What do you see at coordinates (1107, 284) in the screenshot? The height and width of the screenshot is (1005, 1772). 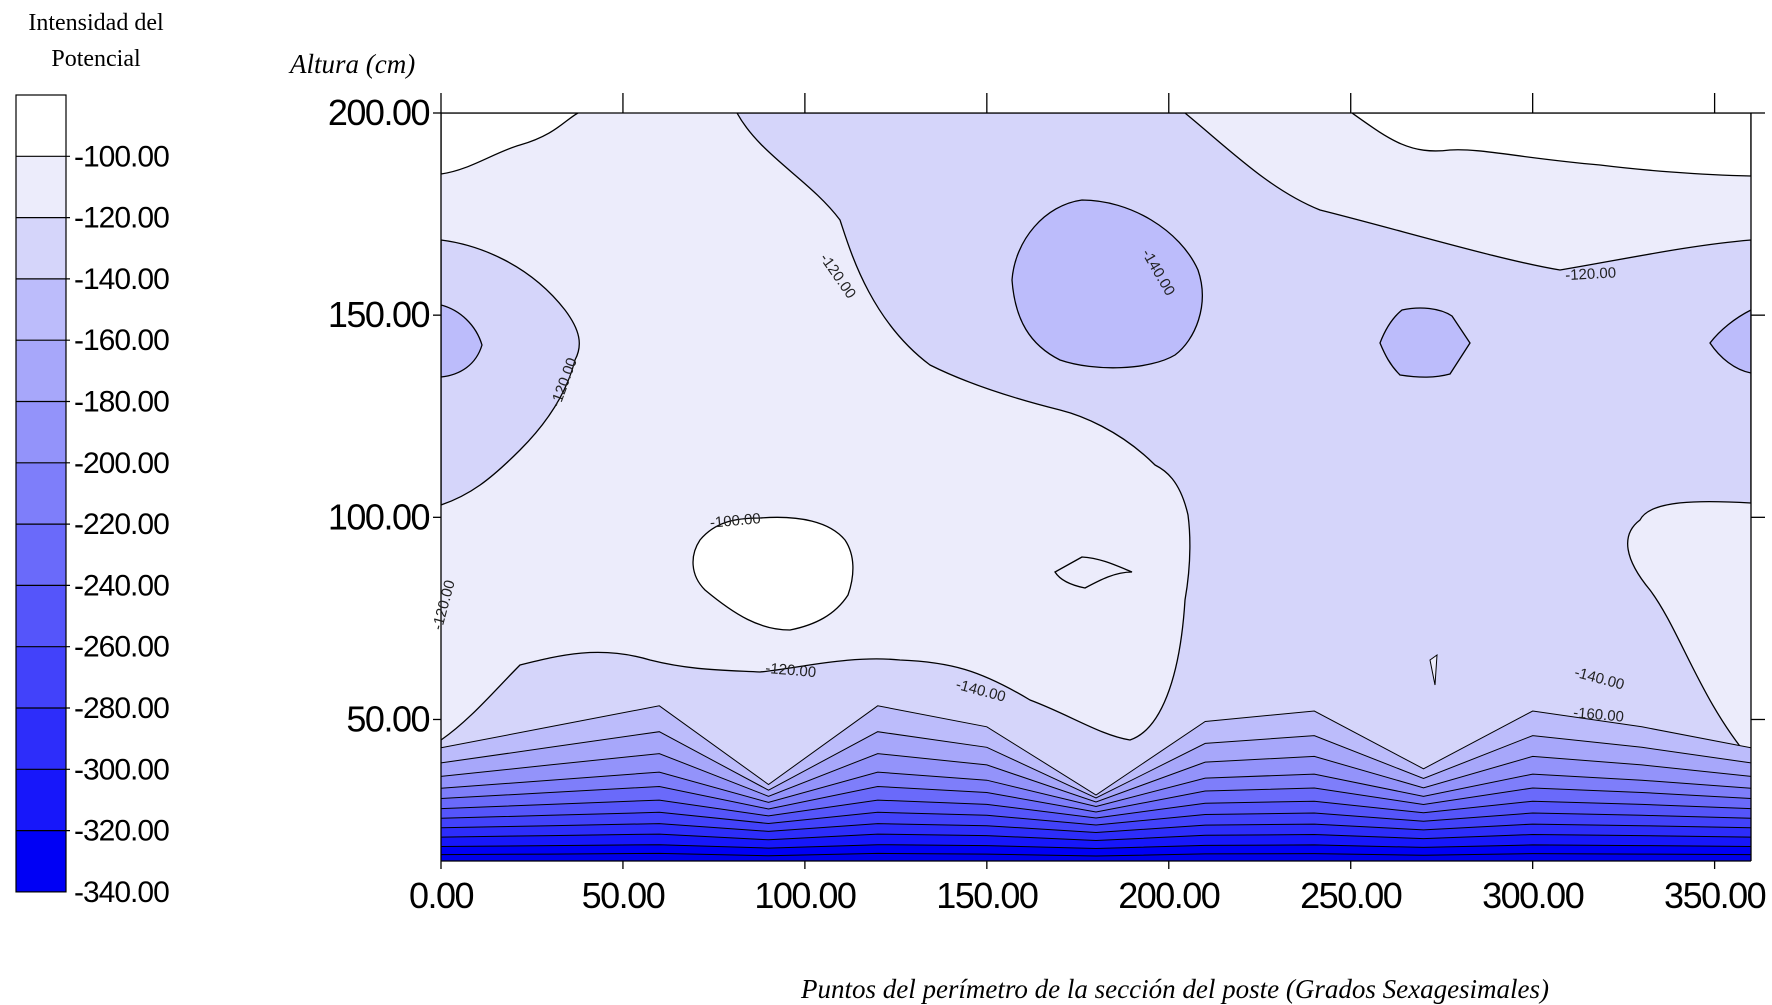 I see `blob-minus-160-center` at bounding box center [1107, 284].